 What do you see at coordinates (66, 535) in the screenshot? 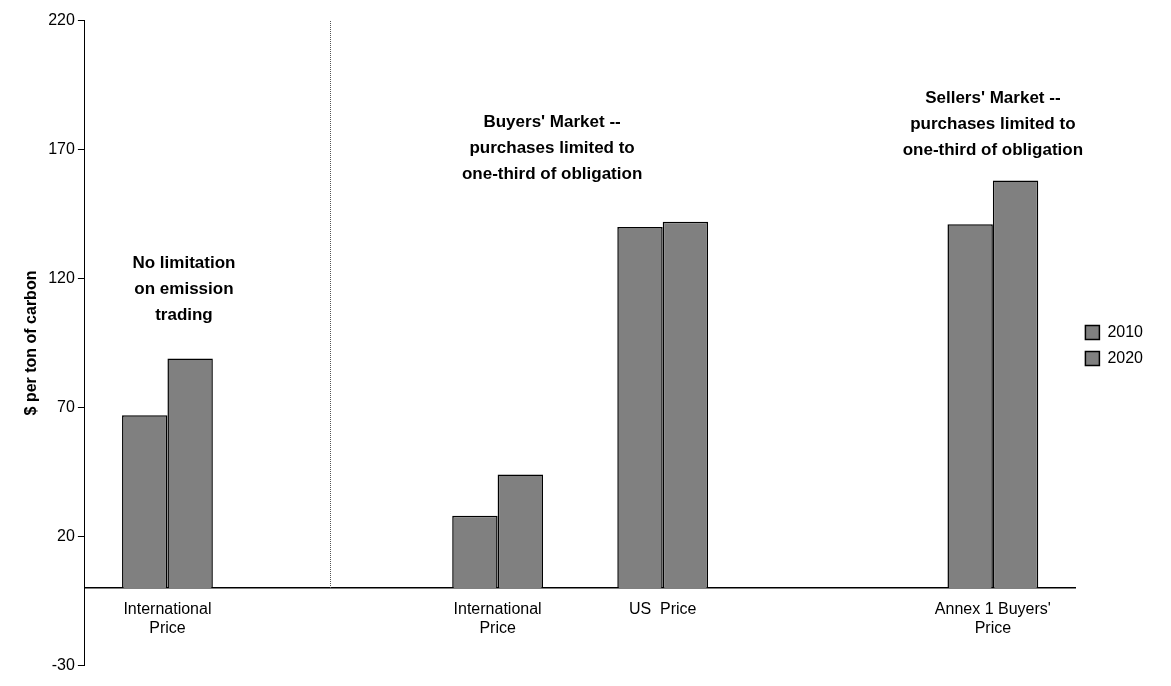
I see `y-tick-label: 20` at bounding box center [66, 535].